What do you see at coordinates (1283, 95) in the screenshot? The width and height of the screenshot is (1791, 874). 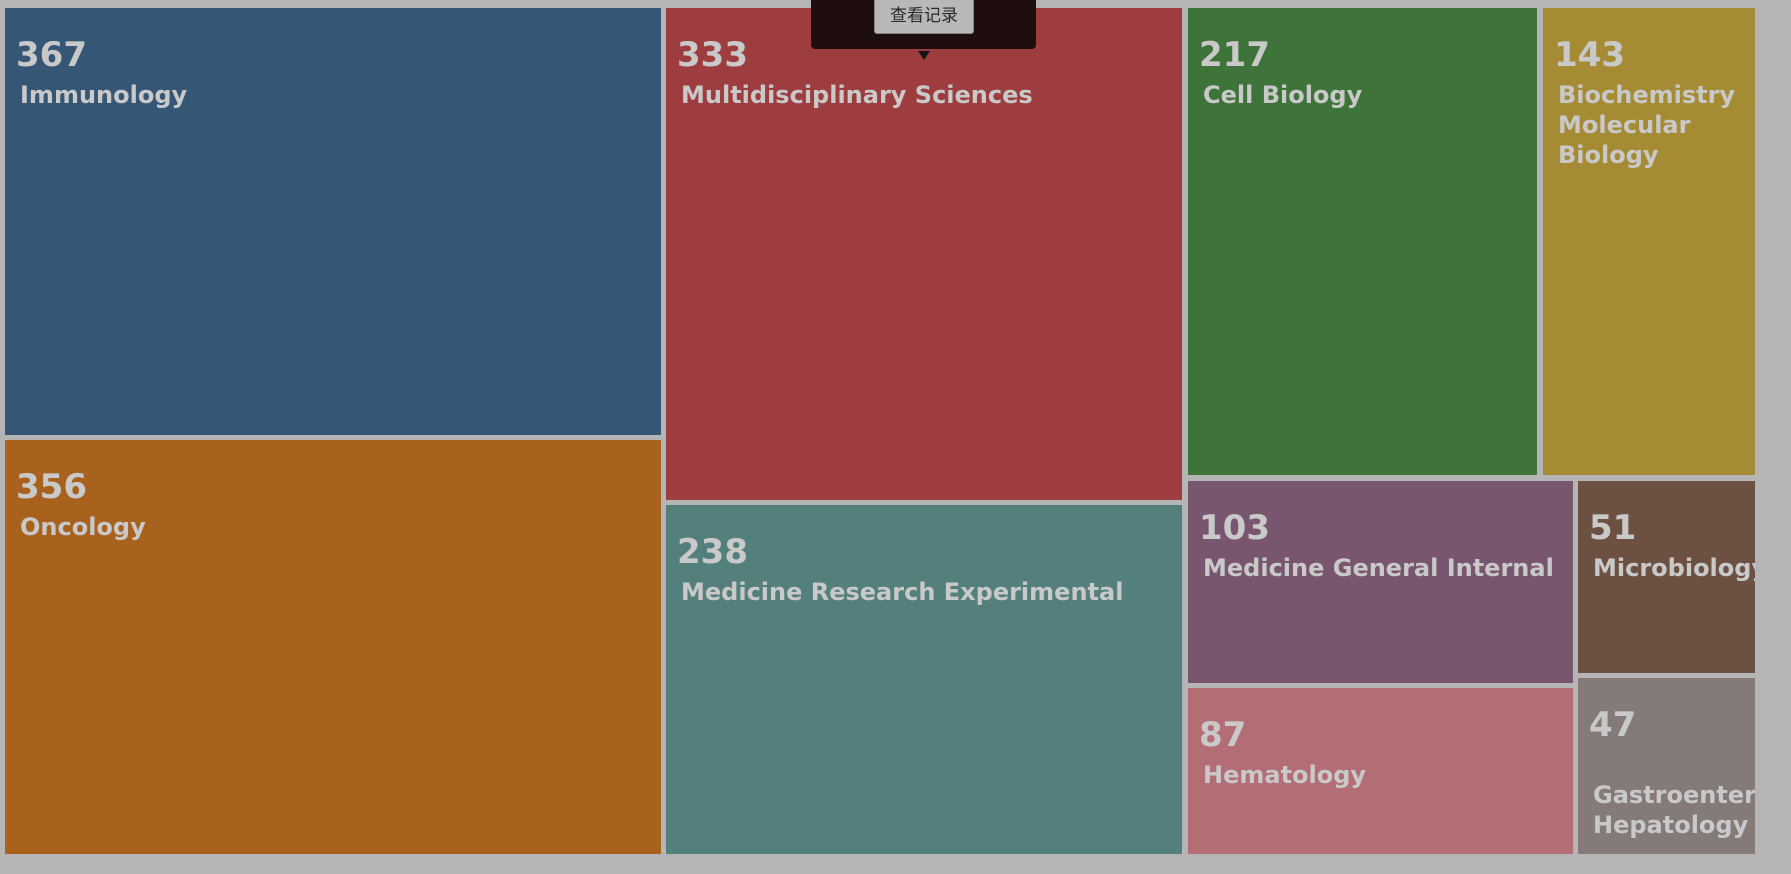 I see `tile-label: Cell Biology` at bounding box center [1283, 95].